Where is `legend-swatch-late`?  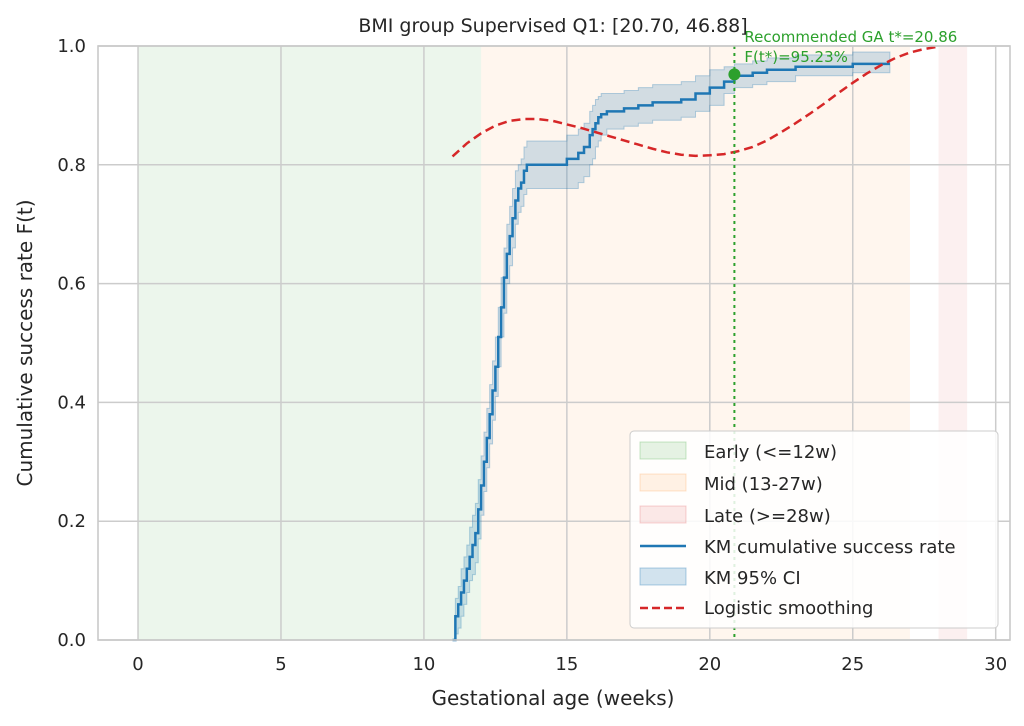 legend-swatch-late is located at coordinates (663, 514).